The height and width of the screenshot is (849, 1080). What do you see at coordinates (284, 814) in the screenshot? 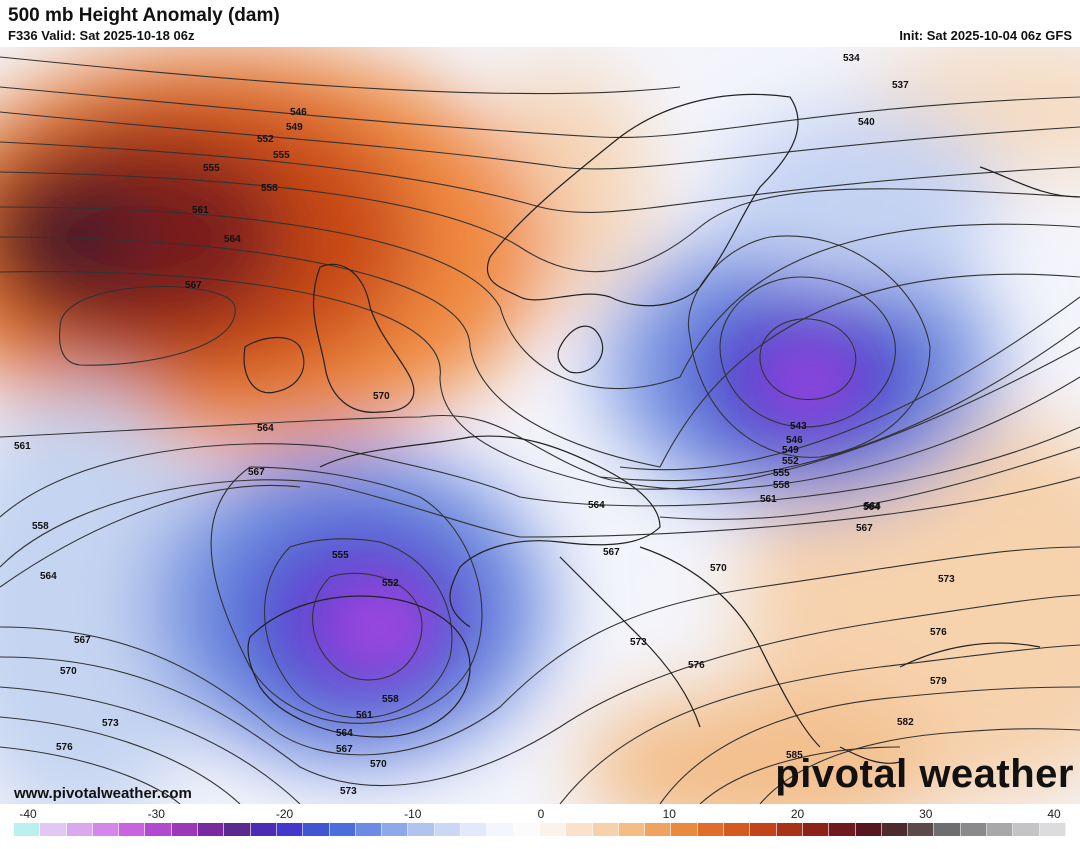
I see `legend-tick-label: -20` at bounding box center [284, 814].